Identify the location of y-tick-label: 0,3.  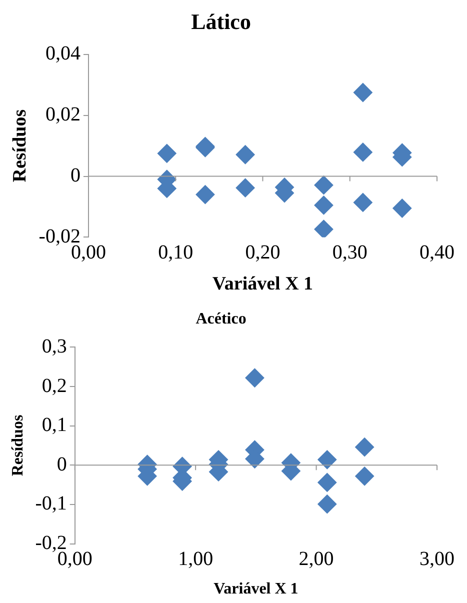
(54, 346).